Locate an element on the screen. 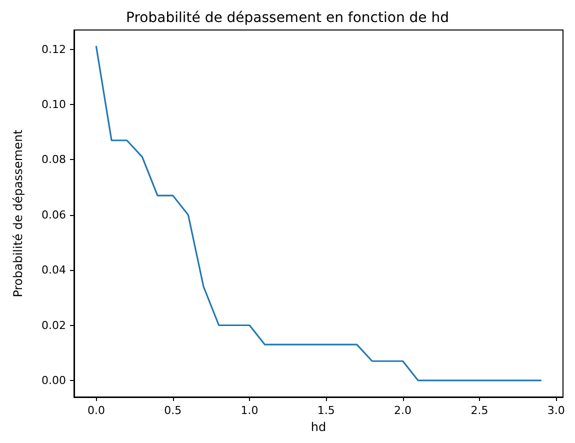  x-axis-title: hd is located at coordinates (318, 427).